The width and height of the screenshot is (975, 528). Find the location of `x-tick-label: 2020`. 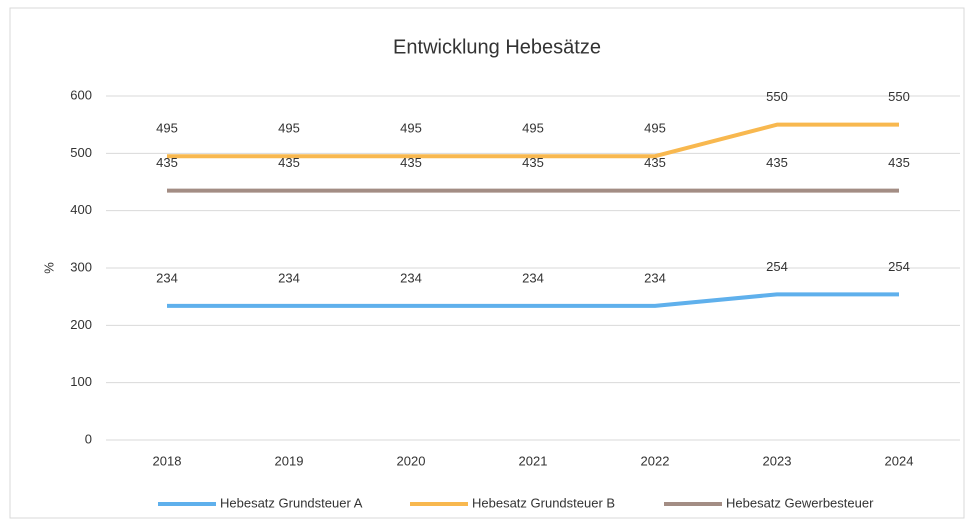

x-tick-label: 2020 is located at coordinates (411, 460).